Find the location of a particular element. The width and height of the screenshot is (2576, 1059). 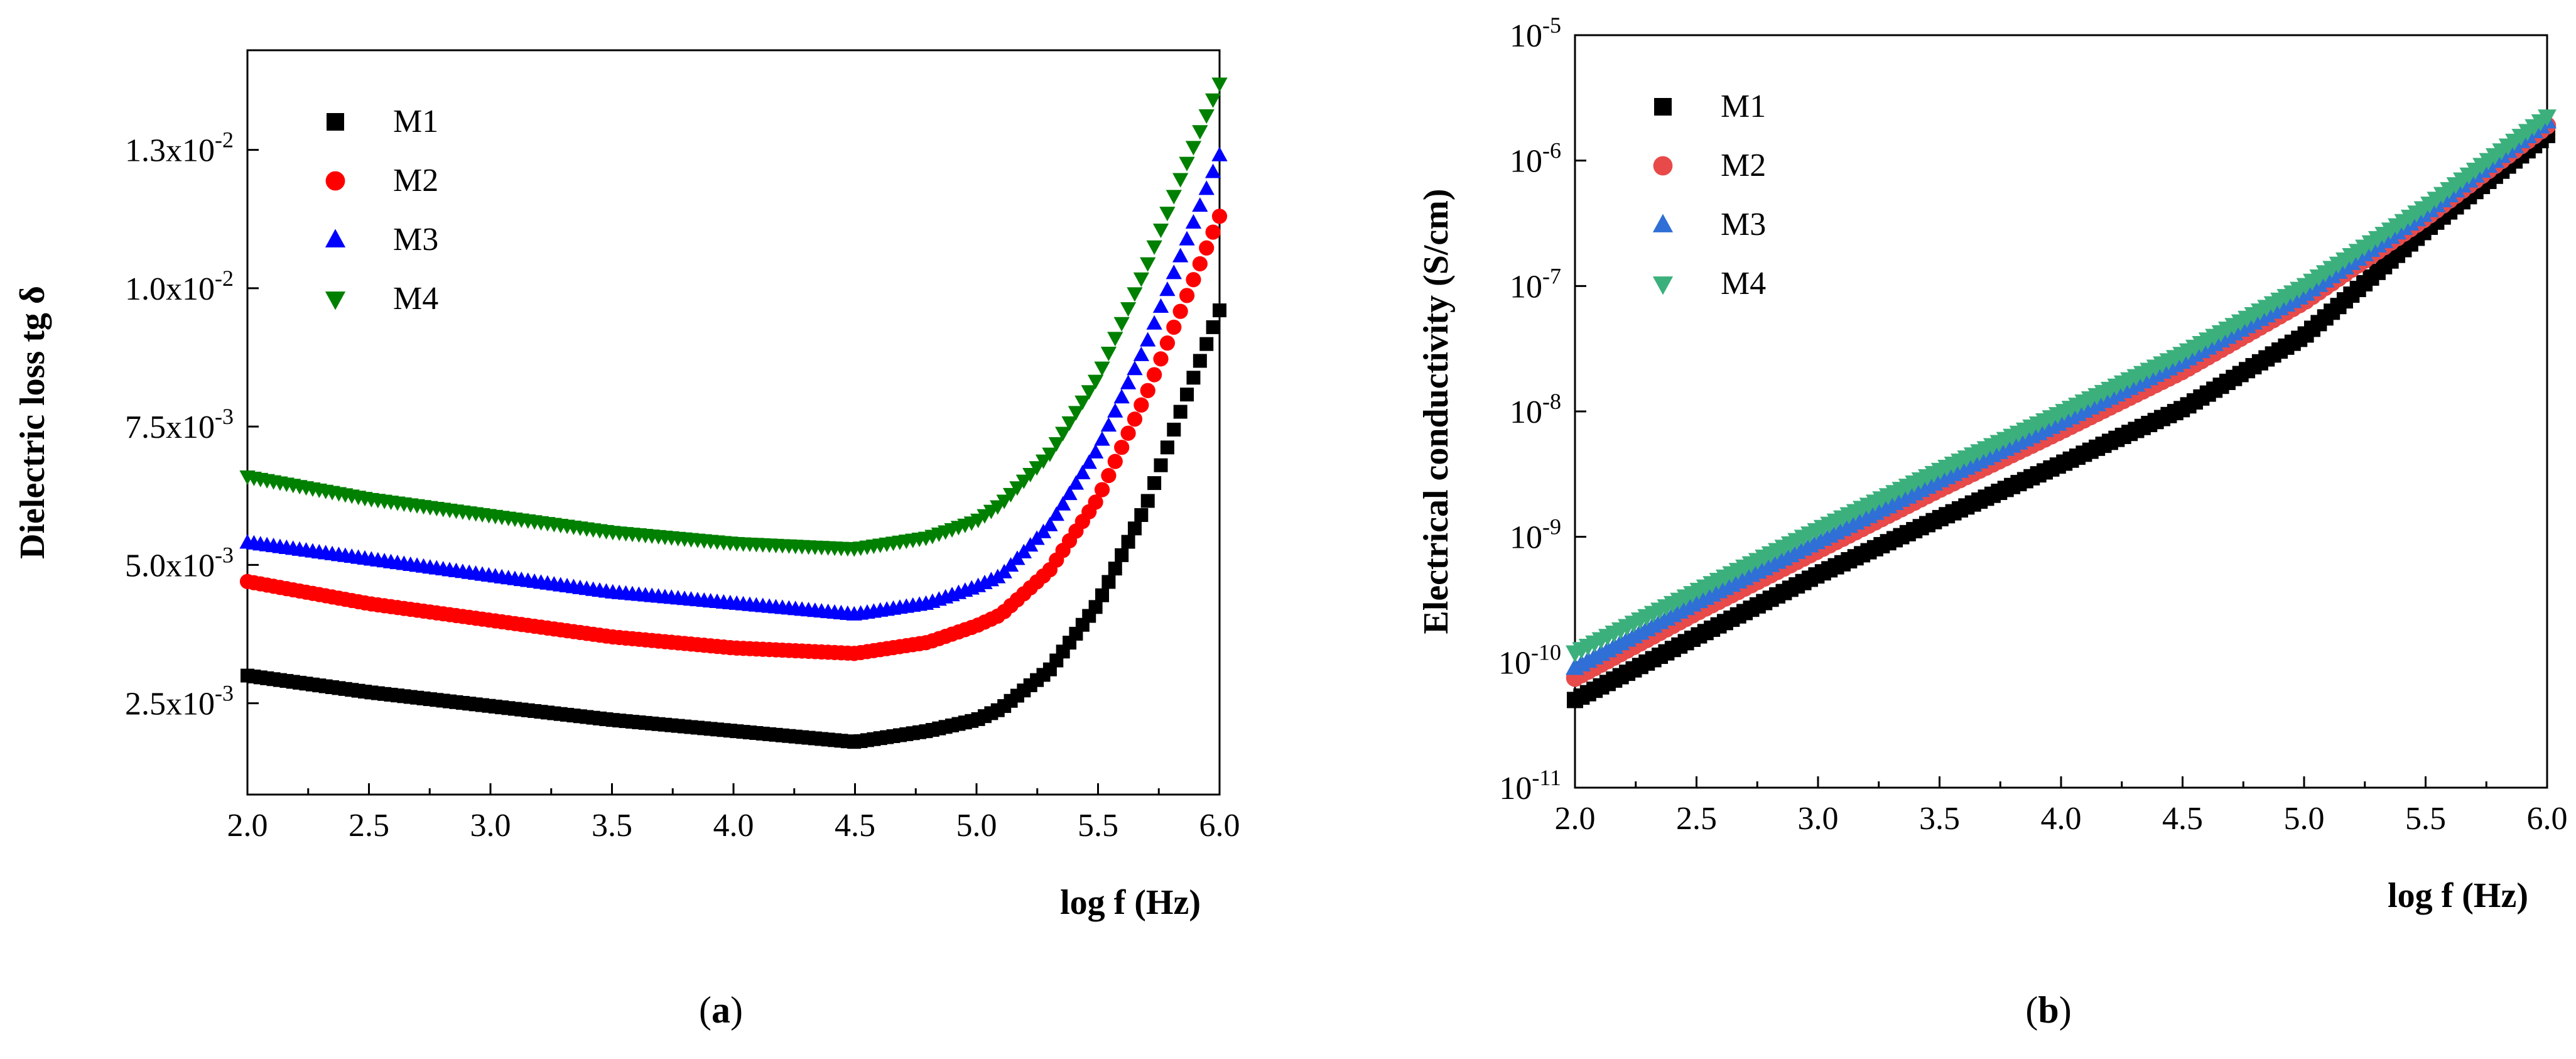

legend-label: M1 is located at coordinates (1744, 107).